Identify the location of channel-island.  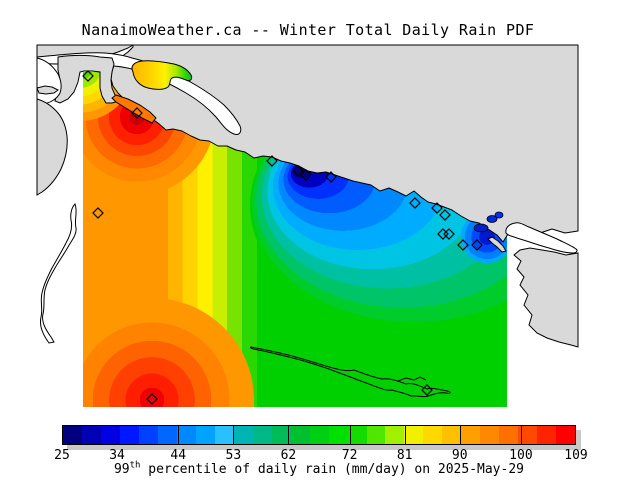
(162, 75).